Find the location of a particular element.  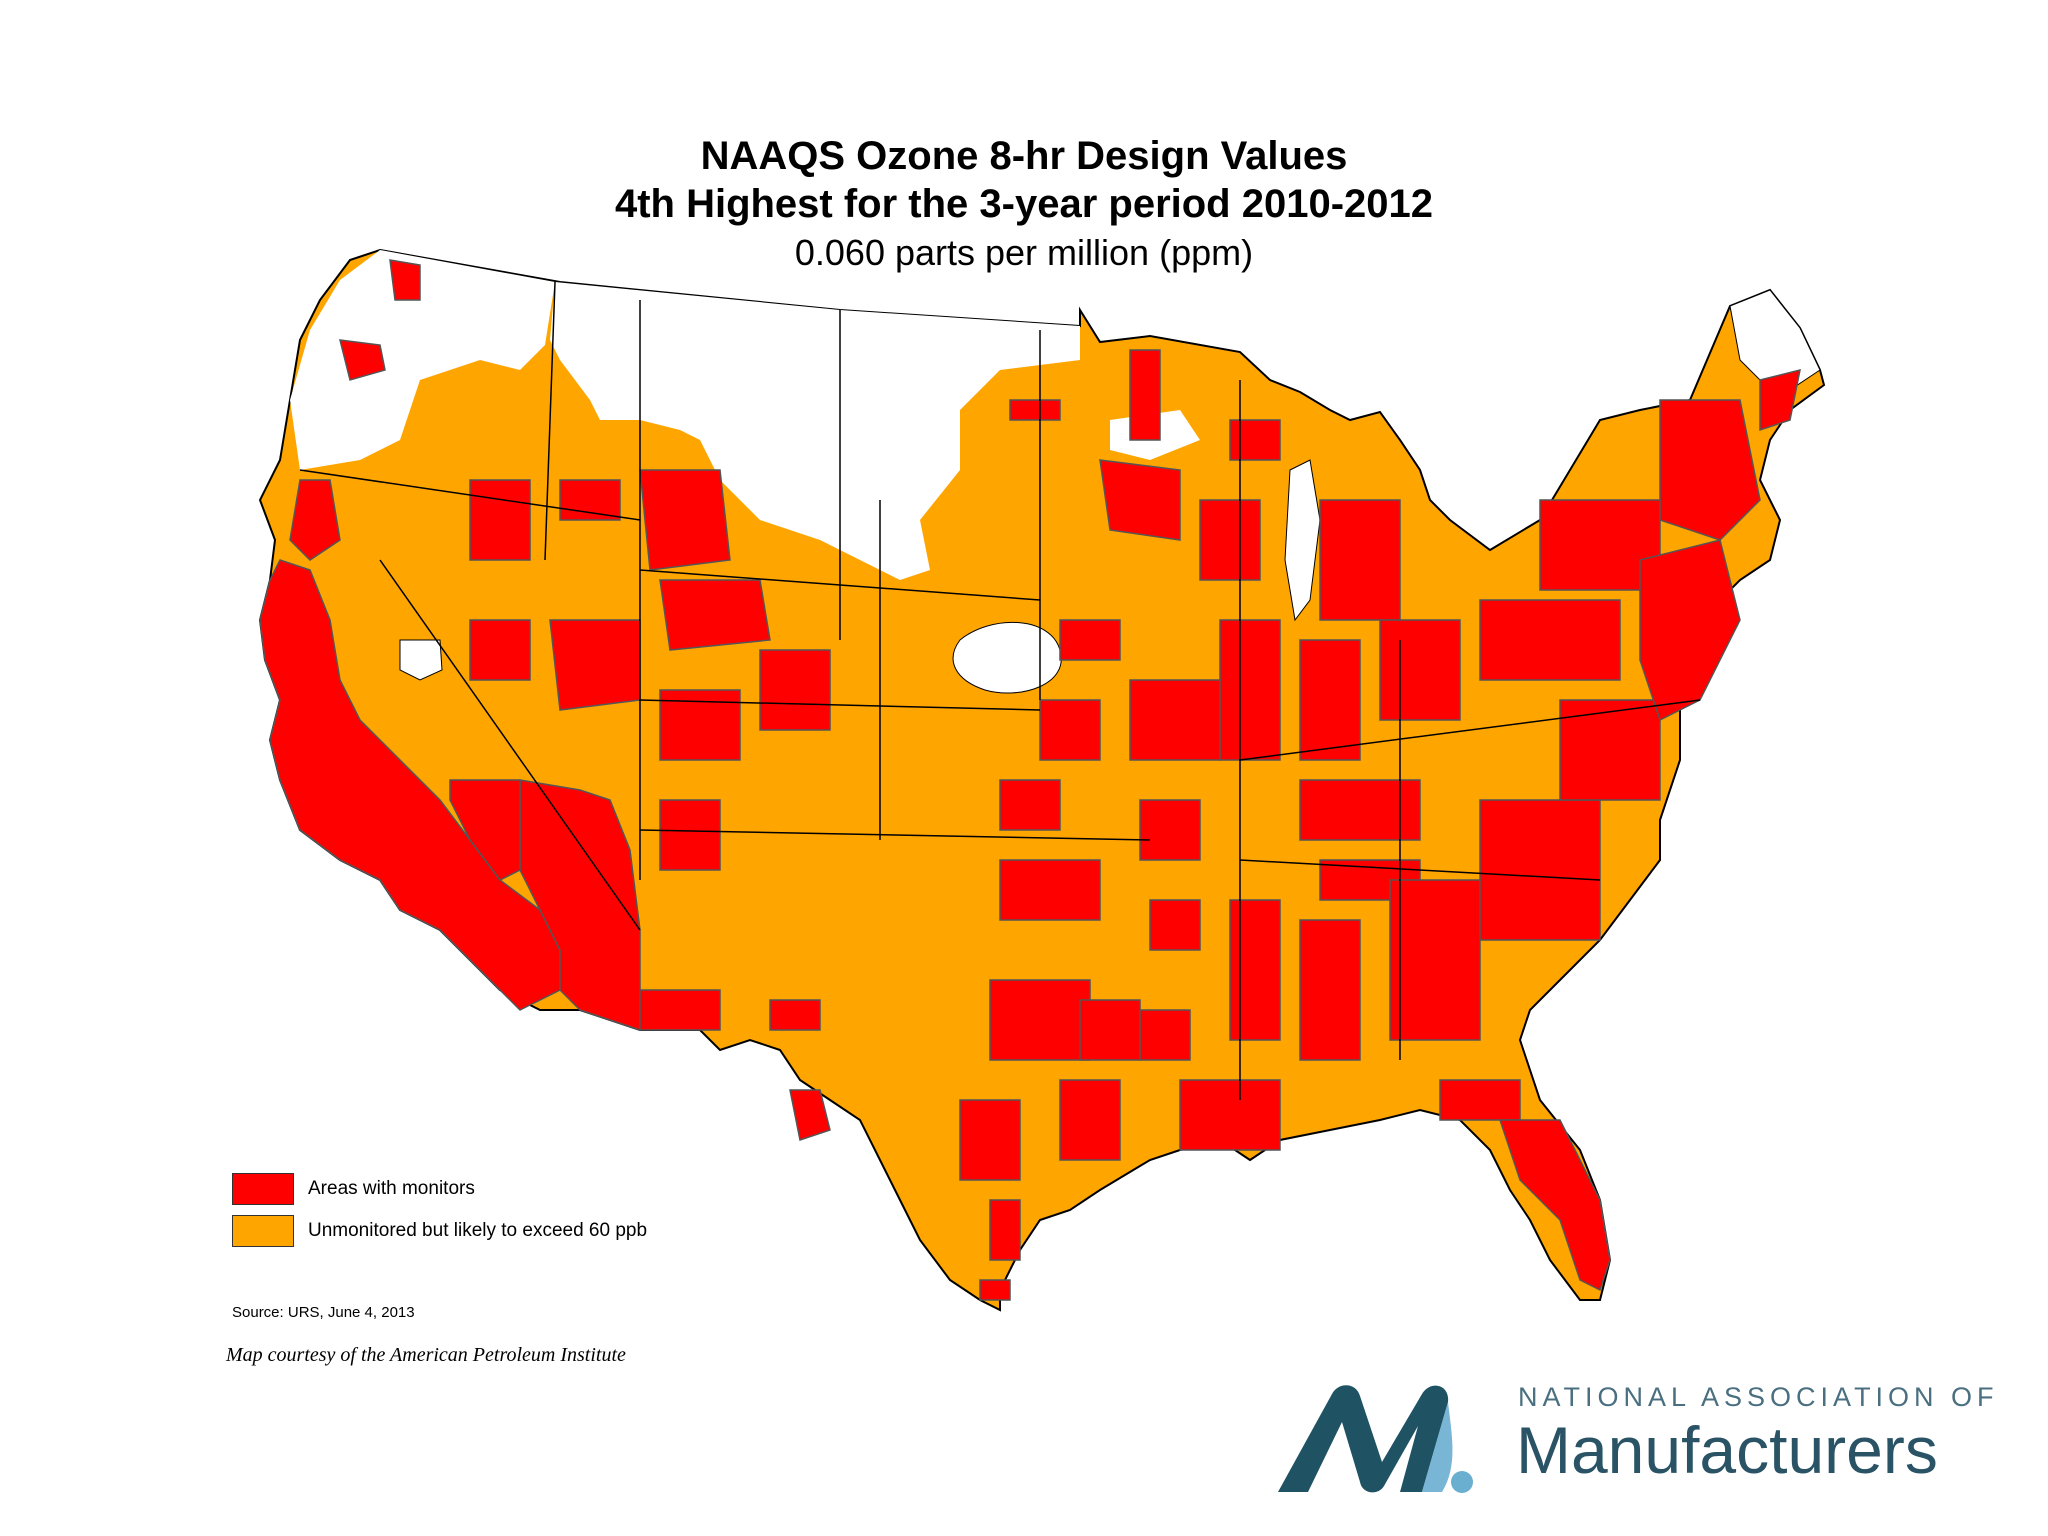

map-source: Source: URS, June 4, 2013 is located at coordinates (323, 1312).